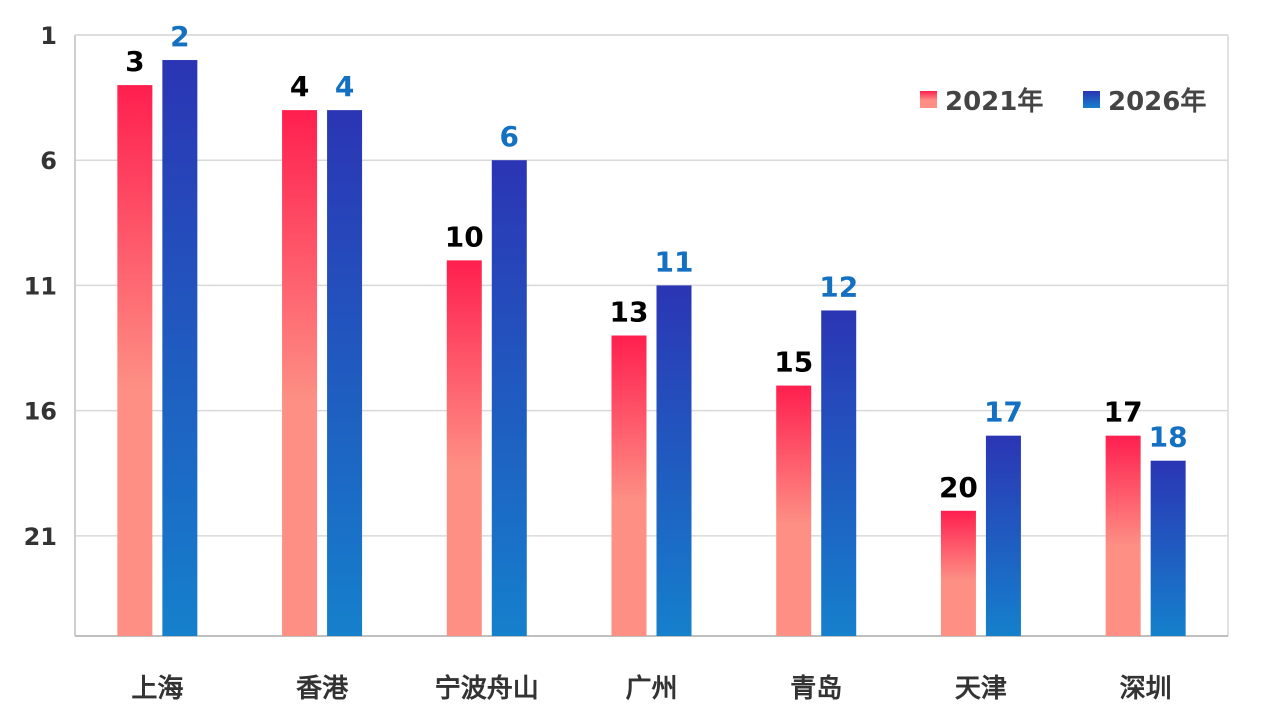  Describe the element at coordinates (1146, 689) in the screenshot. I see `x-category-label: 深圳` at that location.